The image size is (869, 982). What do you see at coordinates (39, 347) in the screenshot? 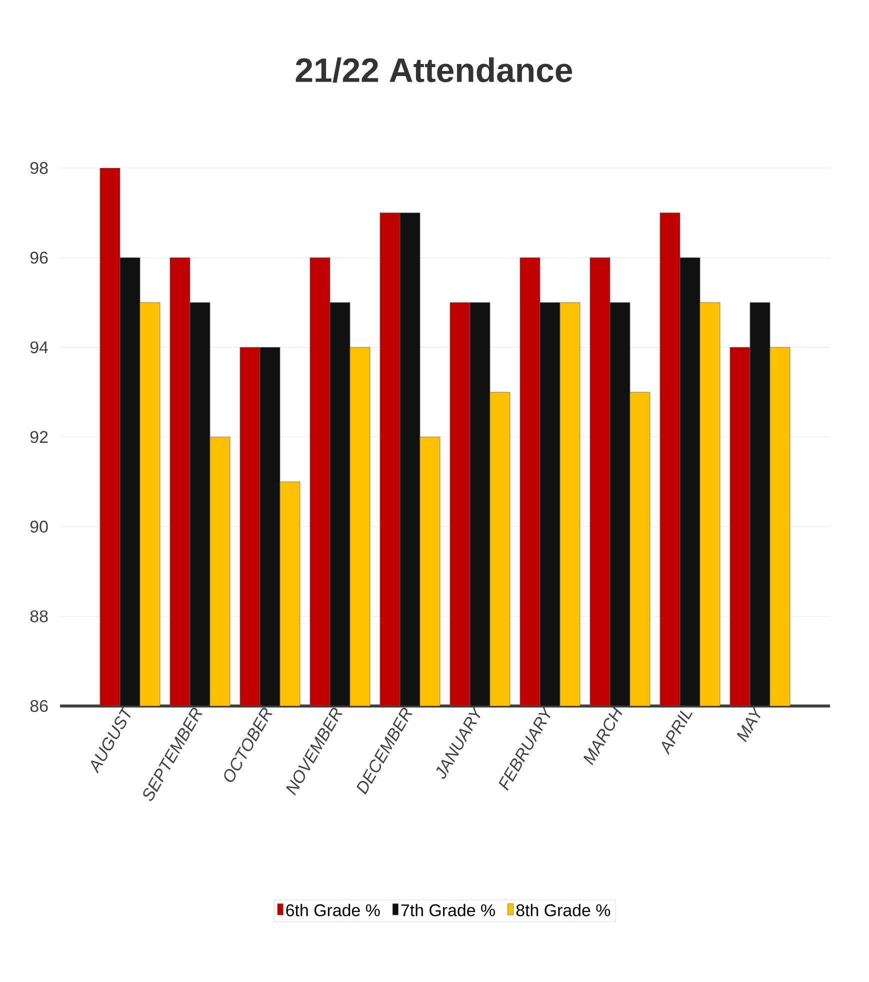
I see `y-tick-label: 94` at bounding box center [39, 347].